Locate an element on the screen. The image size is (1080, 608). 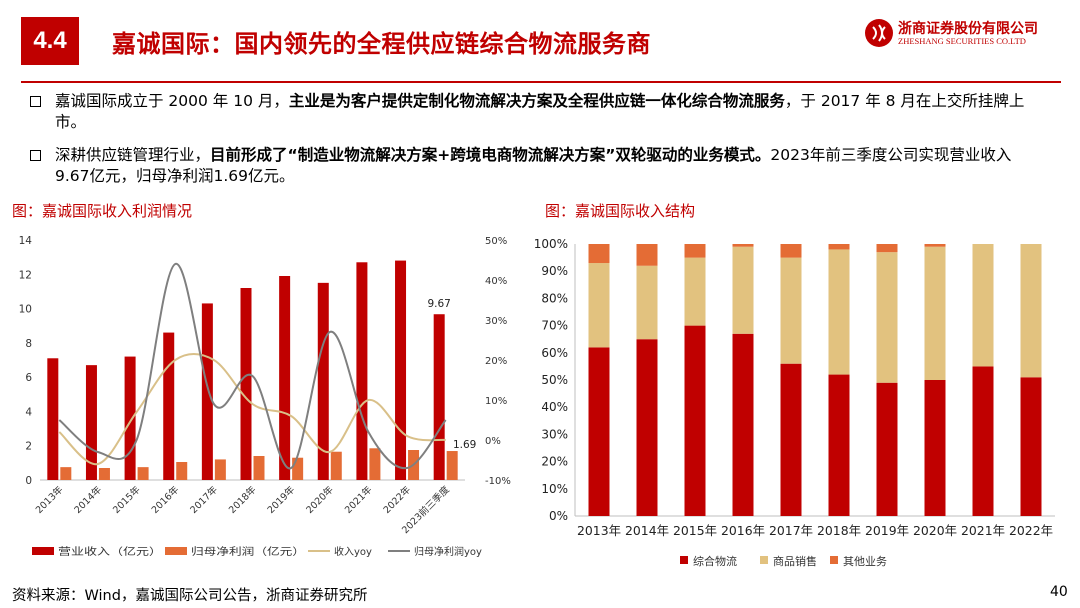
legend-label: 归母净利润（亿元） is located at coordinates (248, 551).